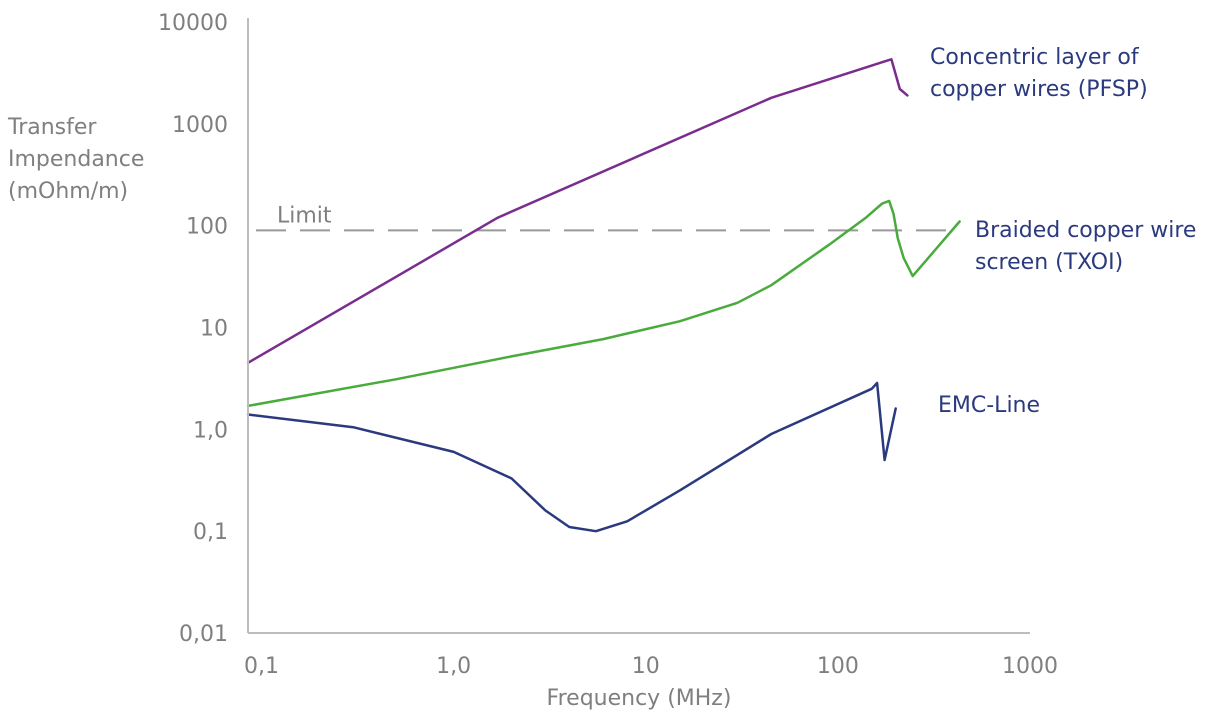 The height and width of the screenshot is (716, 1227). Describe the element at coordinates (838, 666) in the screenshot. I see `x-tick-label-100: 100` at that location.